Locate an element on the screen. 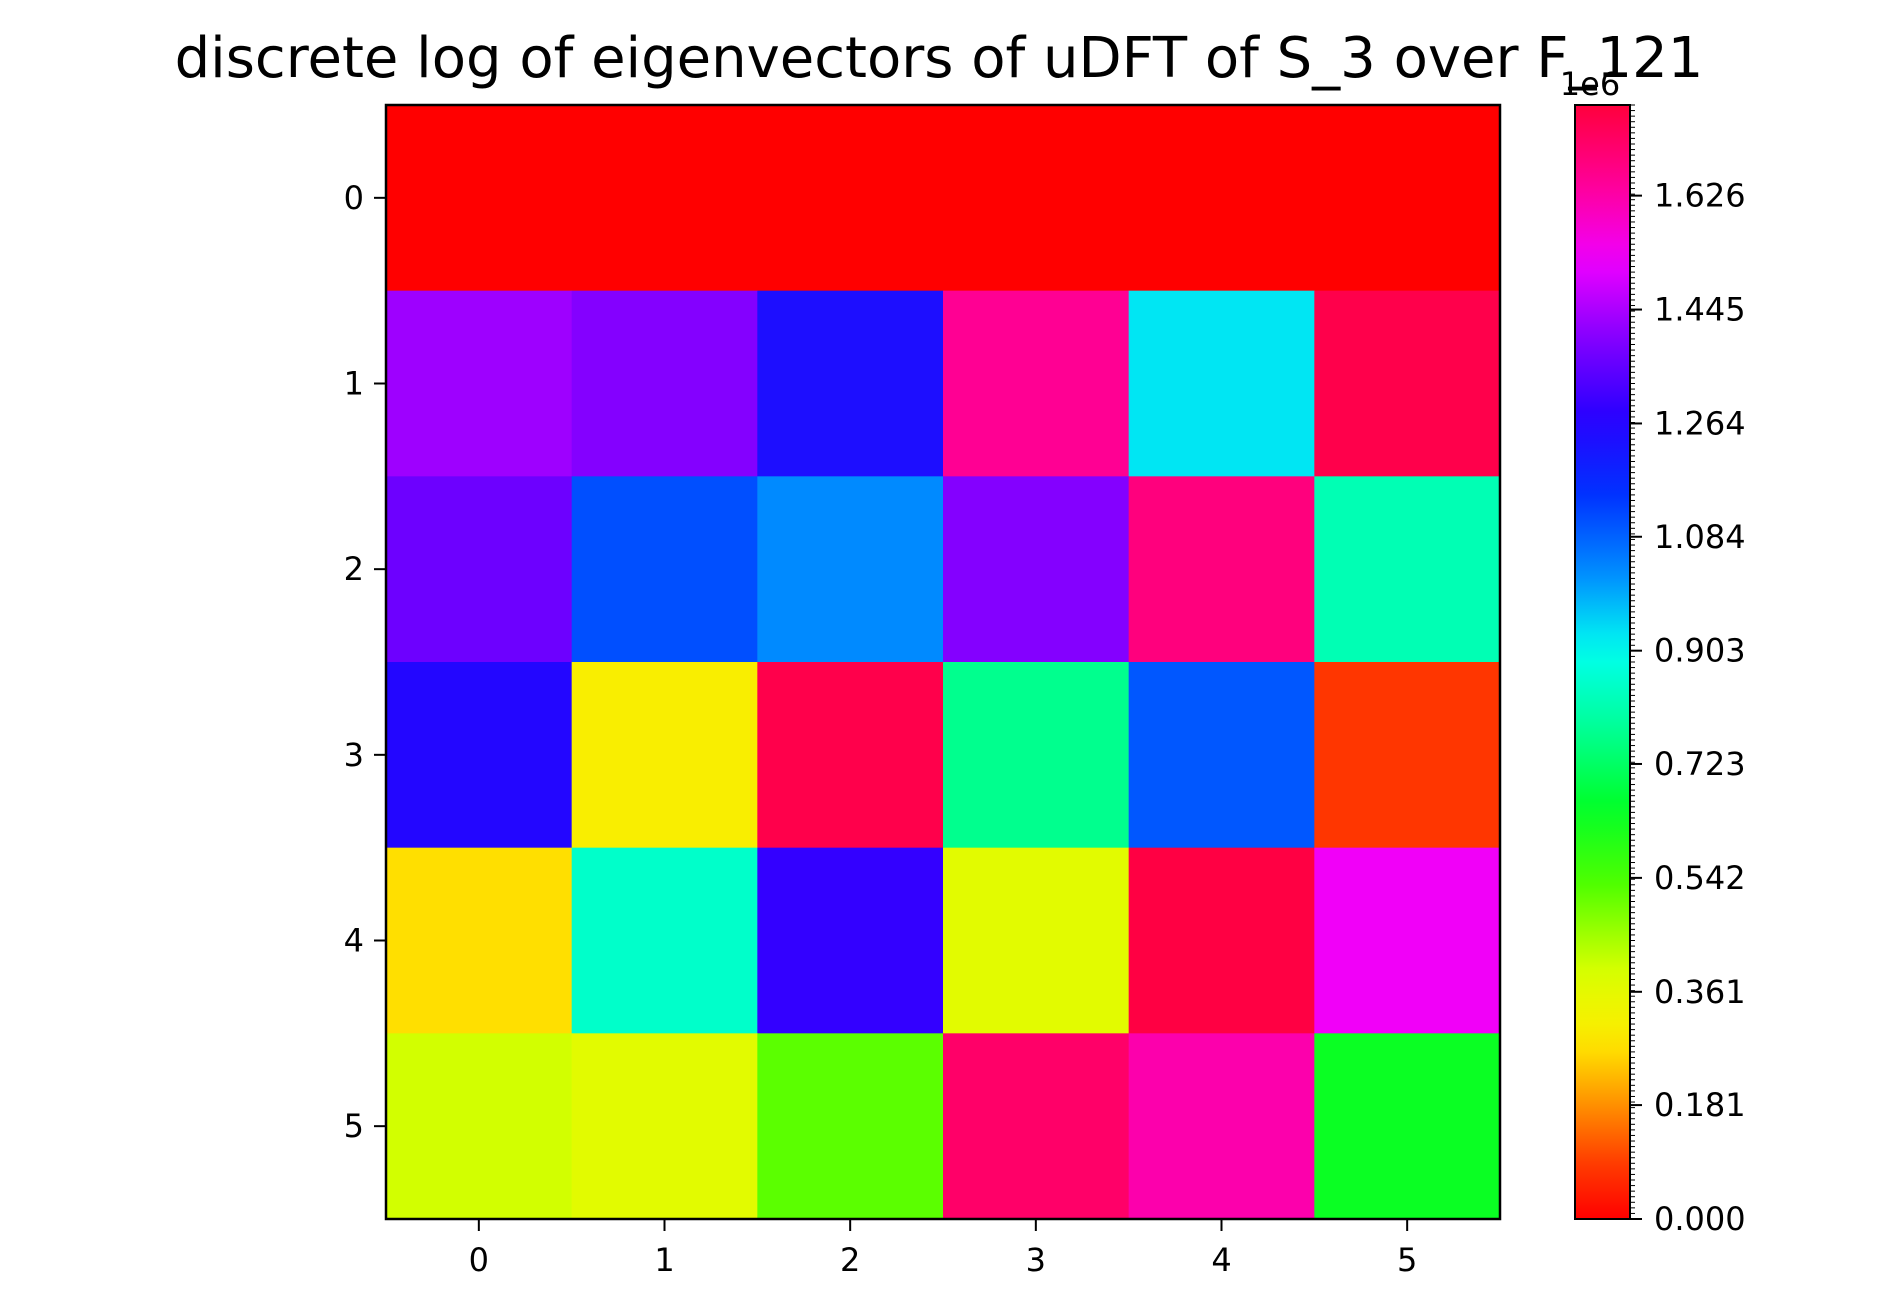 The width and height of the screenshot is (1878, 1316). x-tick-label-5: 5 is located at coordinates (1407, 1260).